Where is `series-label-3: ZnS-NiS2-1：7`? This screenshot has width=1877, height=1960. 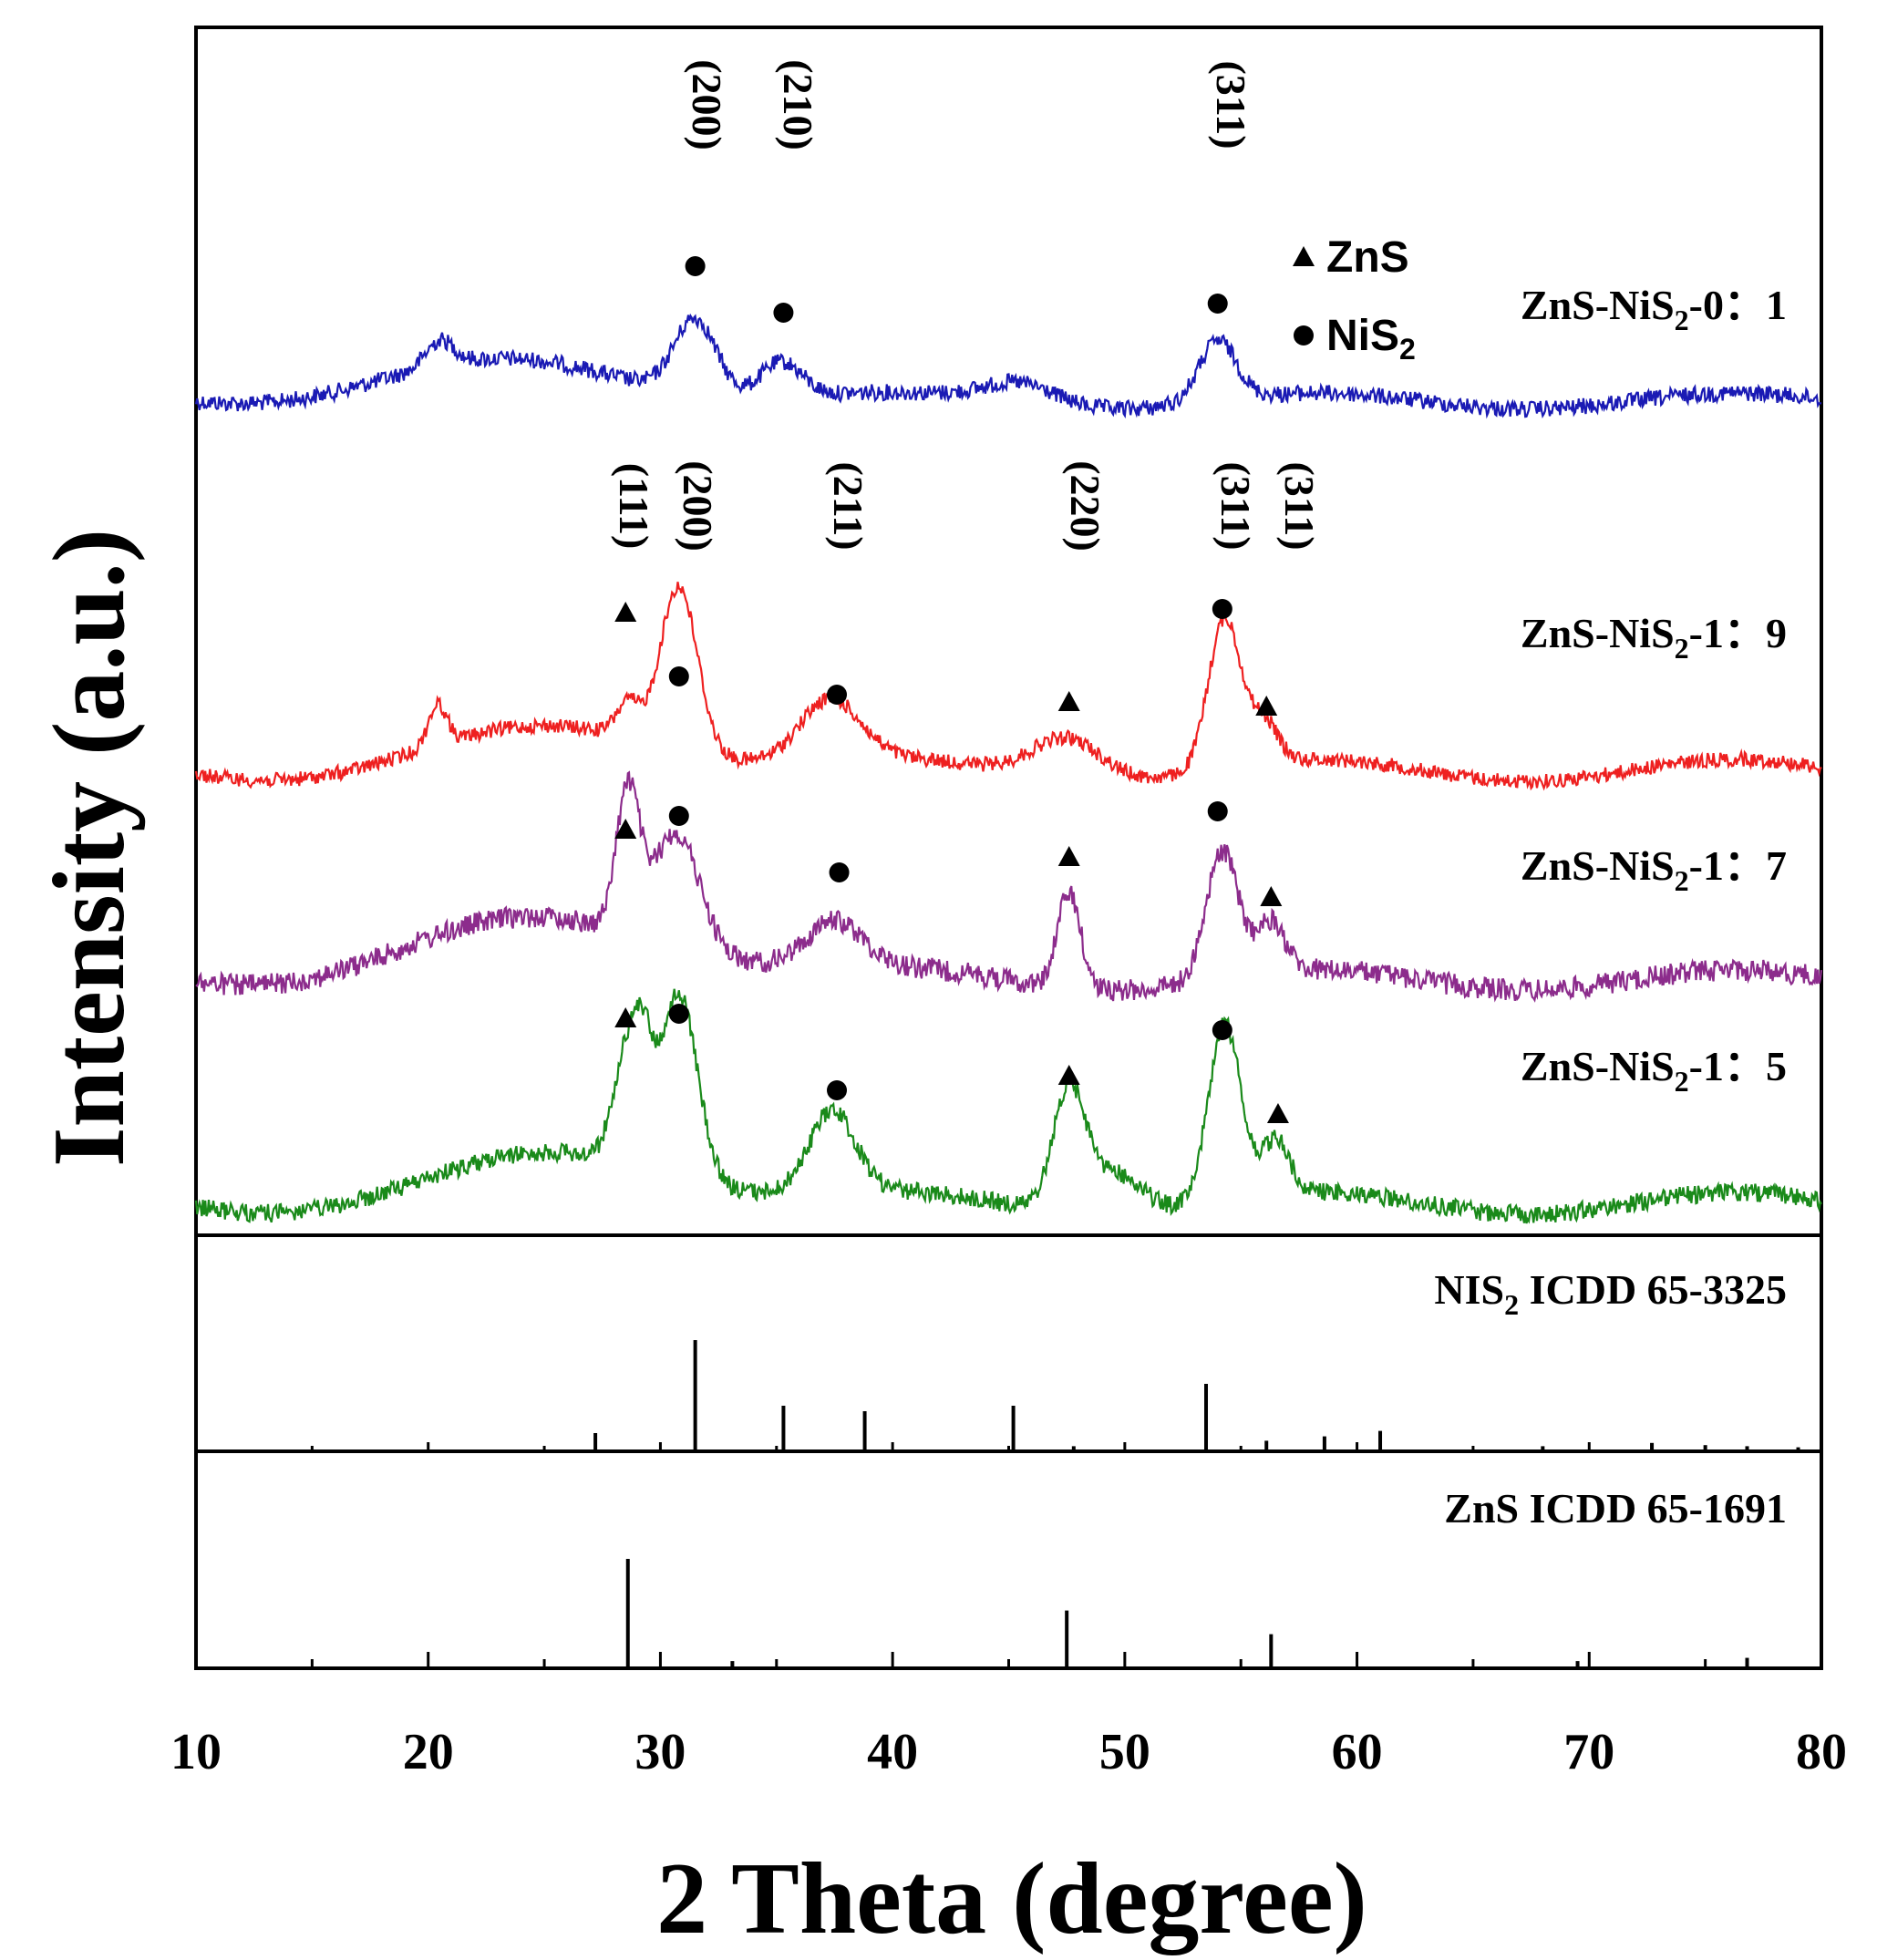
series-label-3: ZnS-NiS2-1：7 is located at coordinates (1654, 869).